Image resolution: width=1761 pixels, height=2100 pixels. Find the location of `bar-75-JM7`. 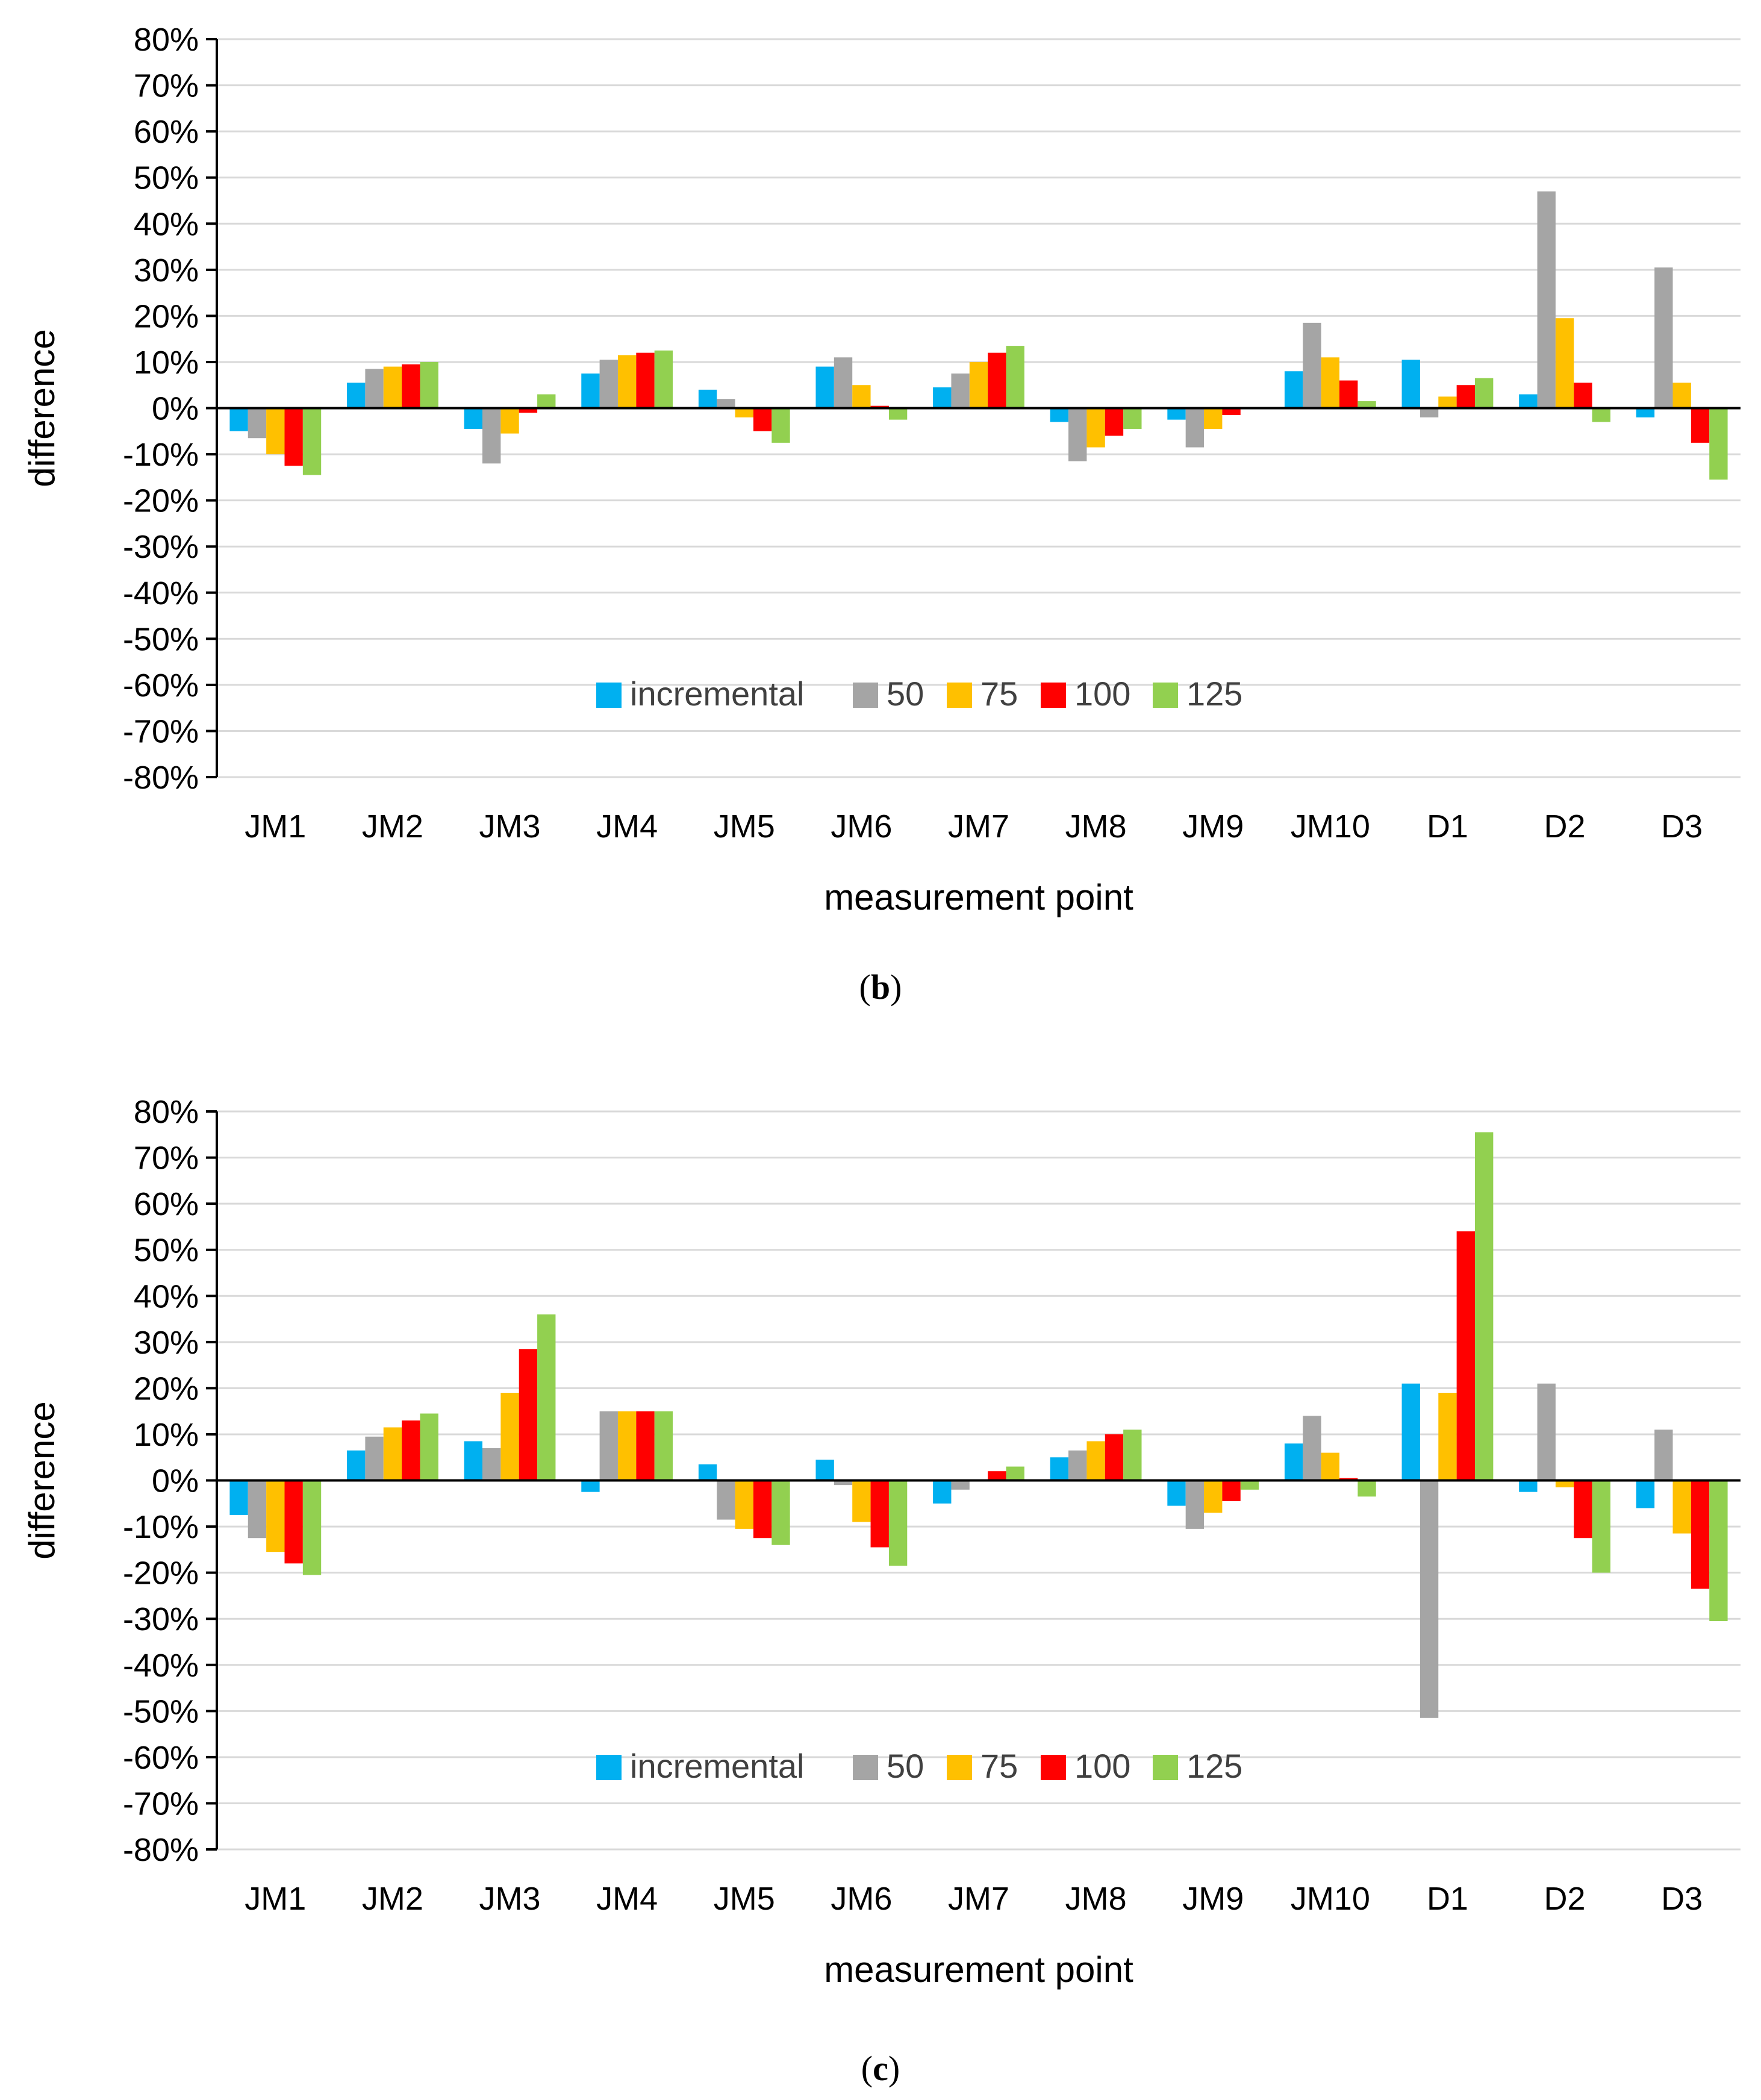

bar-75-JM7 is located at coordinates (978, 384).